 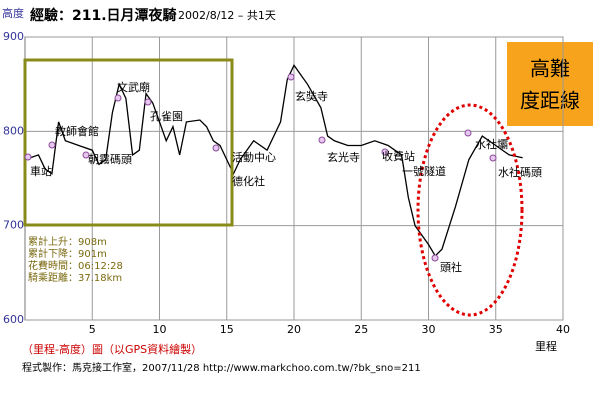 I want to click on waypoint-label: 德化社, so click(x=248, y=181).